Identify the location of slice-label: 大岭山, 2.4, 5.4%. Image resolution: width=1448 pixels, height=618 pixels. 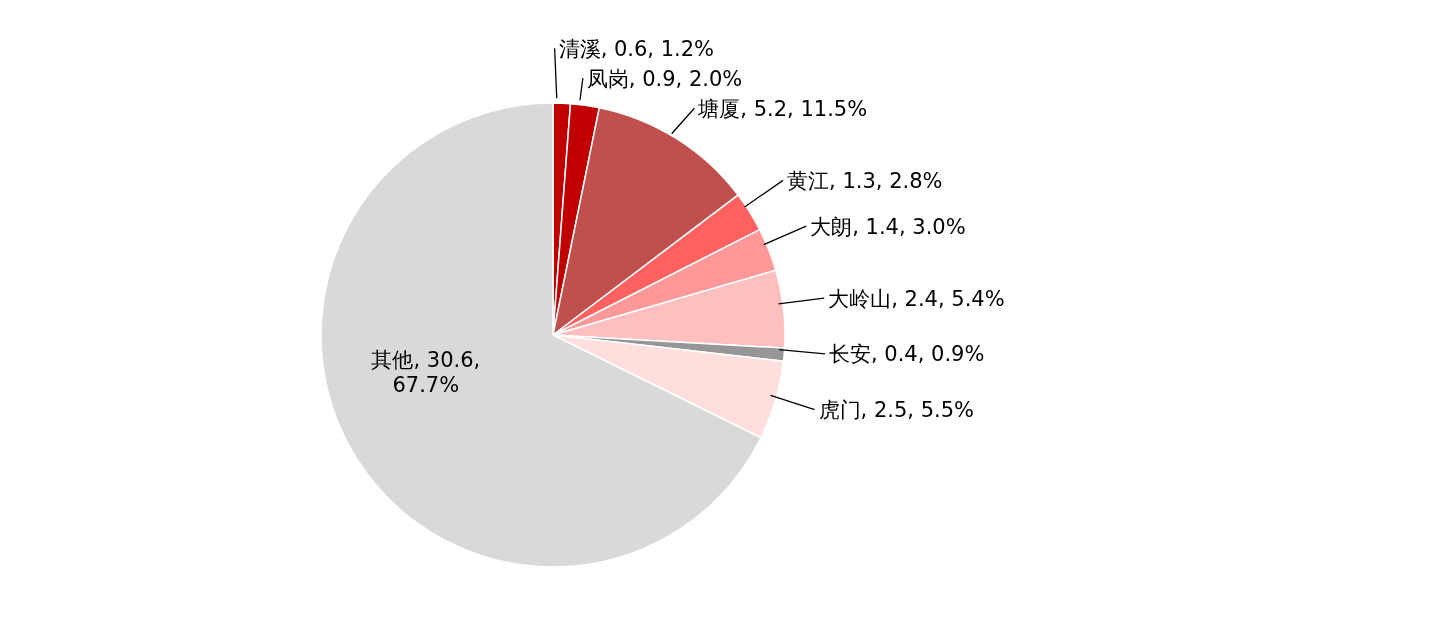
(916, 298).